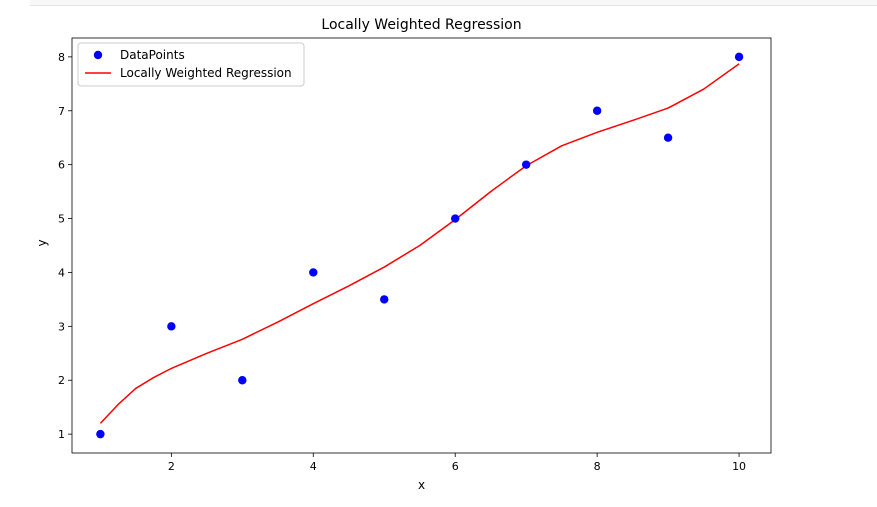 The width and height of the screenshot is (877, 507). What do you see at coordinates (421, 25) in the screenshot?
I see `chart-title: Locally Weighted Regression` at bounding box center [421, 25].